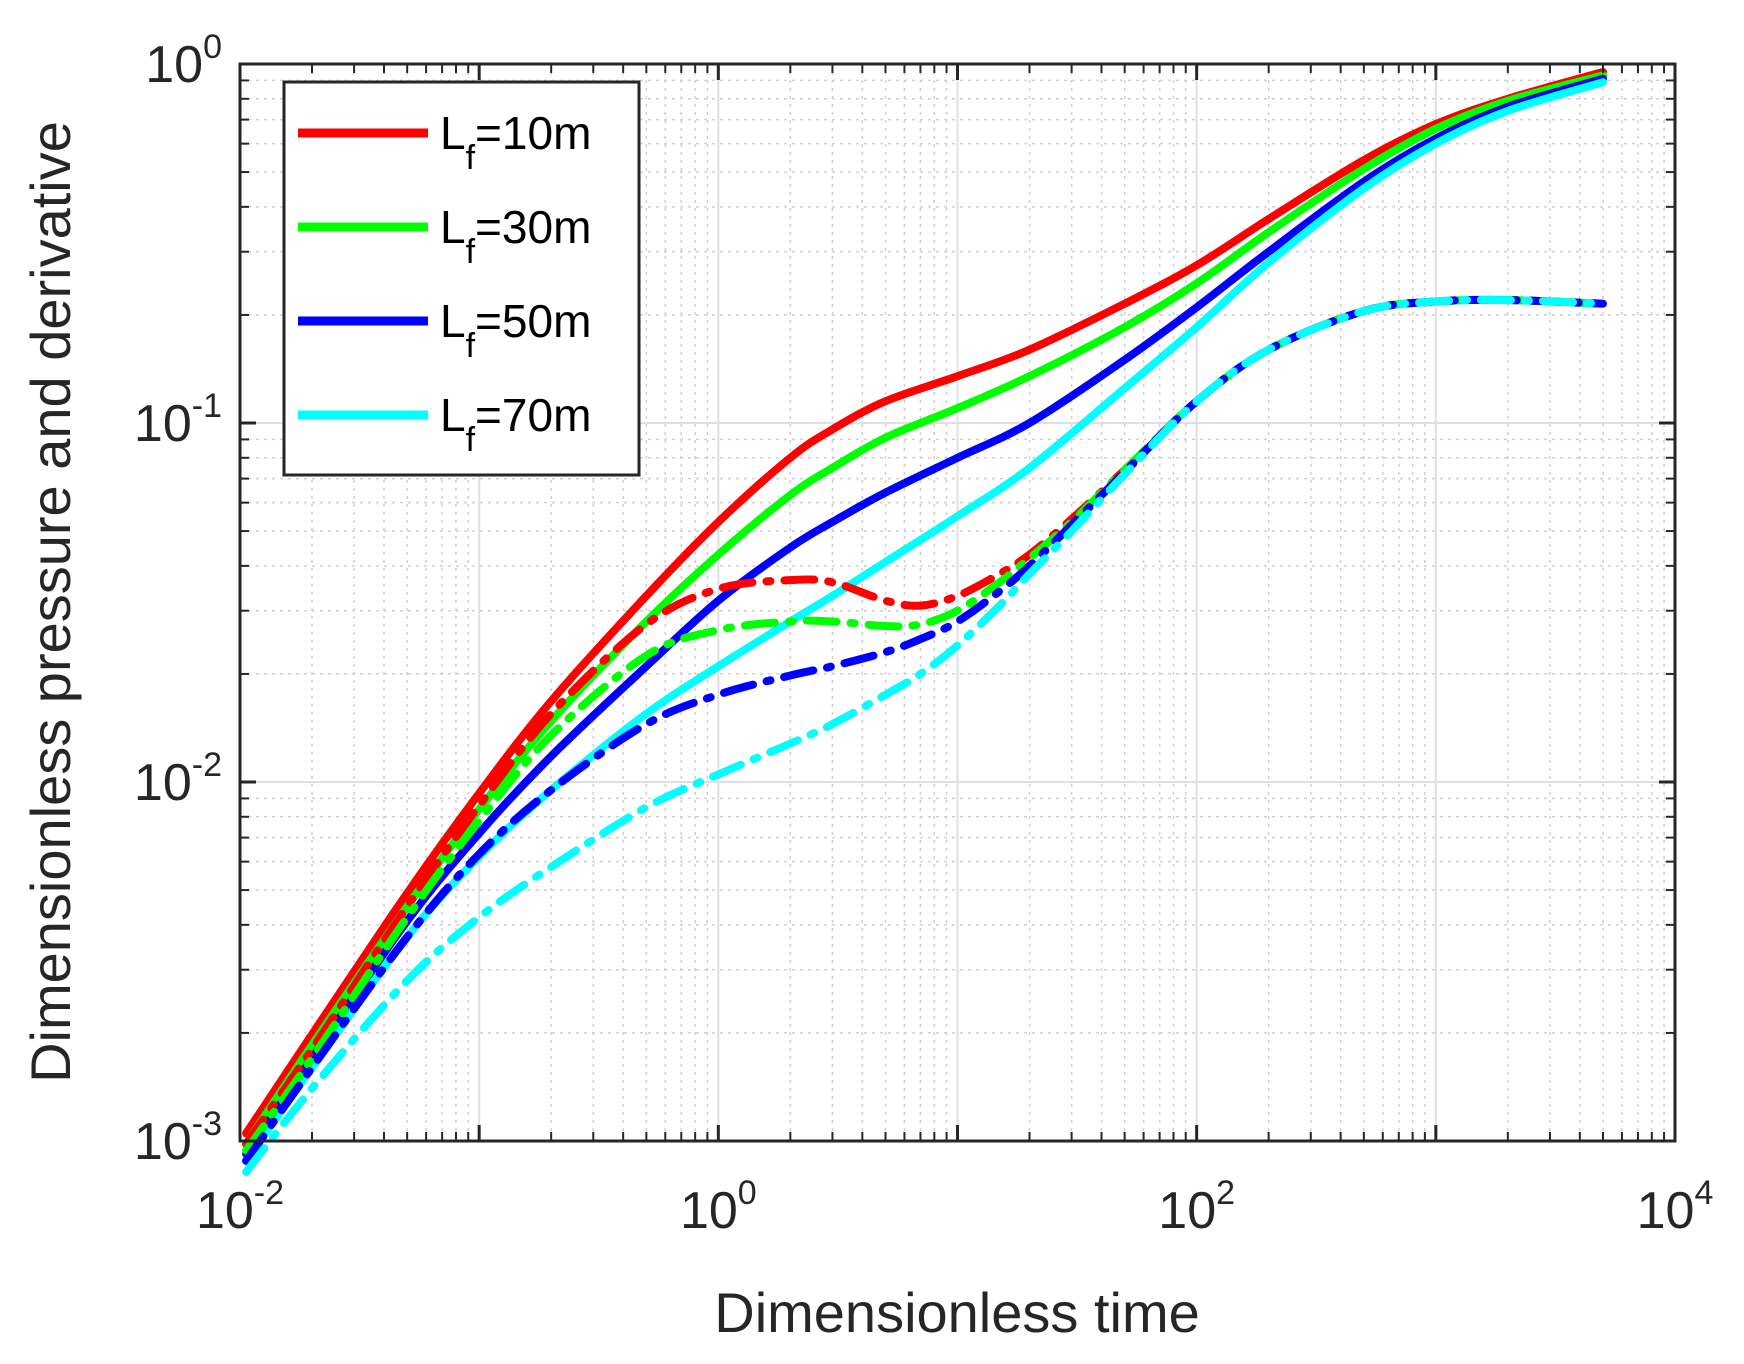 The image size is (1744, 1364). What do you see at coordinates (50, 602) in the screenshot?
I see `y-axis-title: Dimensionless pressure and derivative` at bounding box center [50, 602].